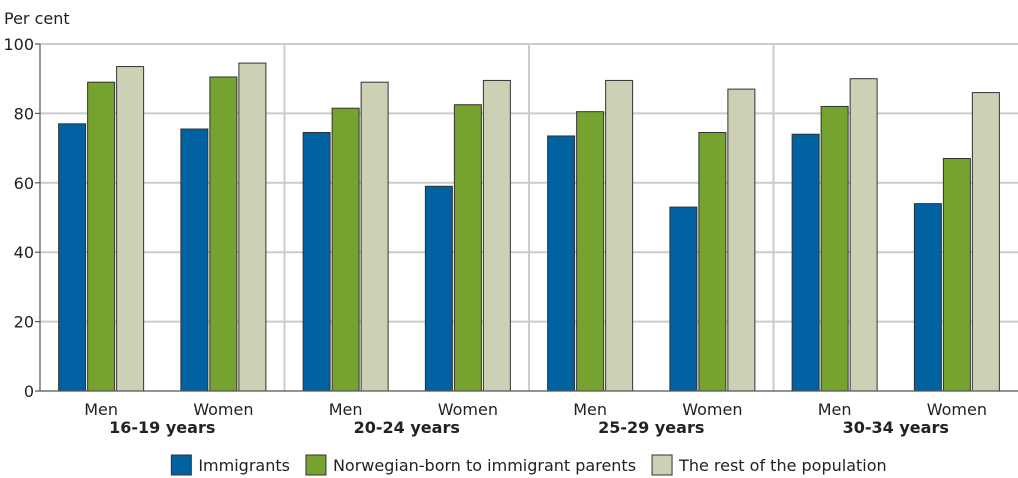  I want to click on y-tick-label: 0, so click(29, 391).